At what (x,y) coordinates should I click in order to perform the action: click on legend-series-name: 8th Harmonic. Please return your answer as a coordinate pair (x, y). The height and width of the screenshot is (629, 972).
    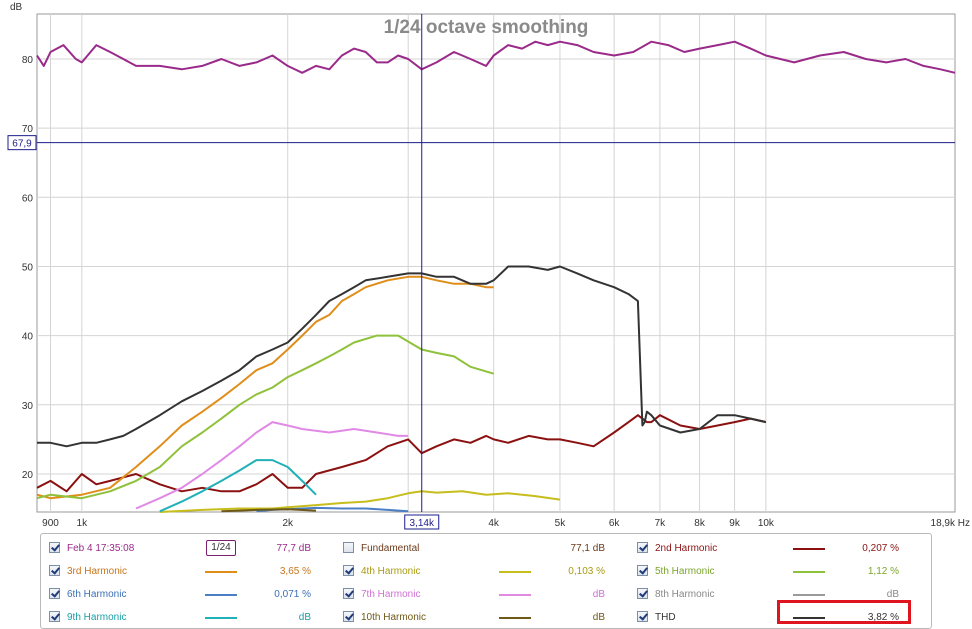
    Looking at the image, I should click on (685, 594).